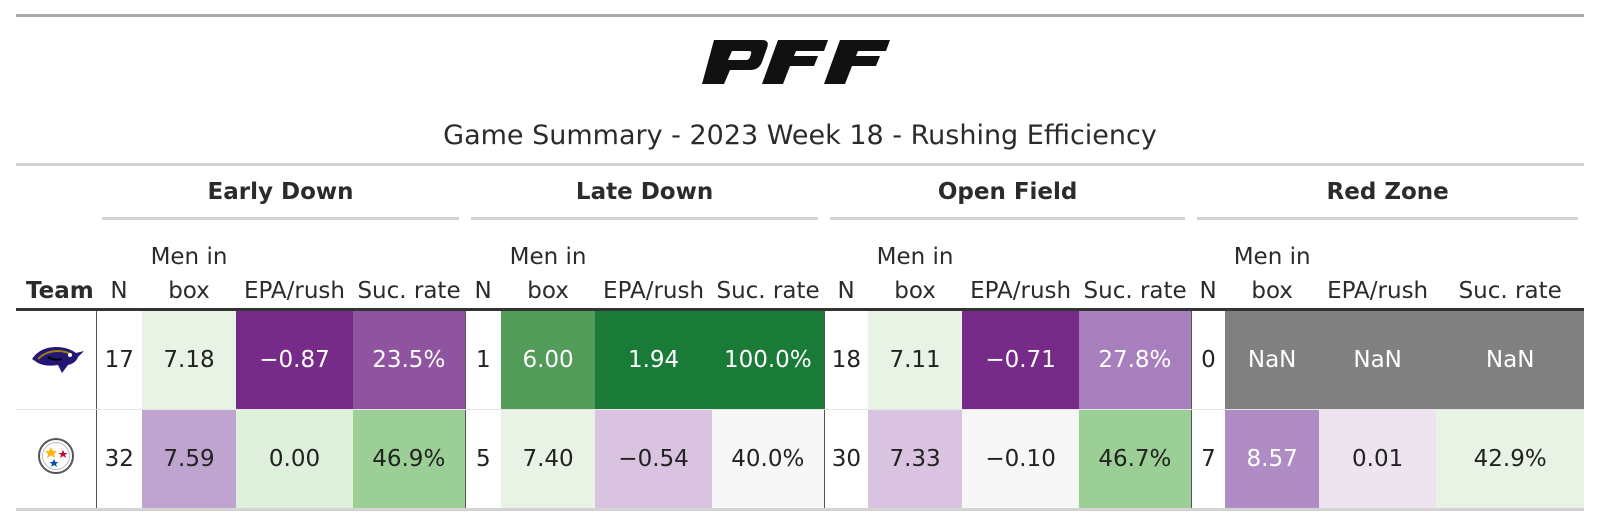 The image size is (1600, 528). What do you see at coordinates (800, 15) in the screenshot?
I see `top-rule` at bounding box center [800, 15].